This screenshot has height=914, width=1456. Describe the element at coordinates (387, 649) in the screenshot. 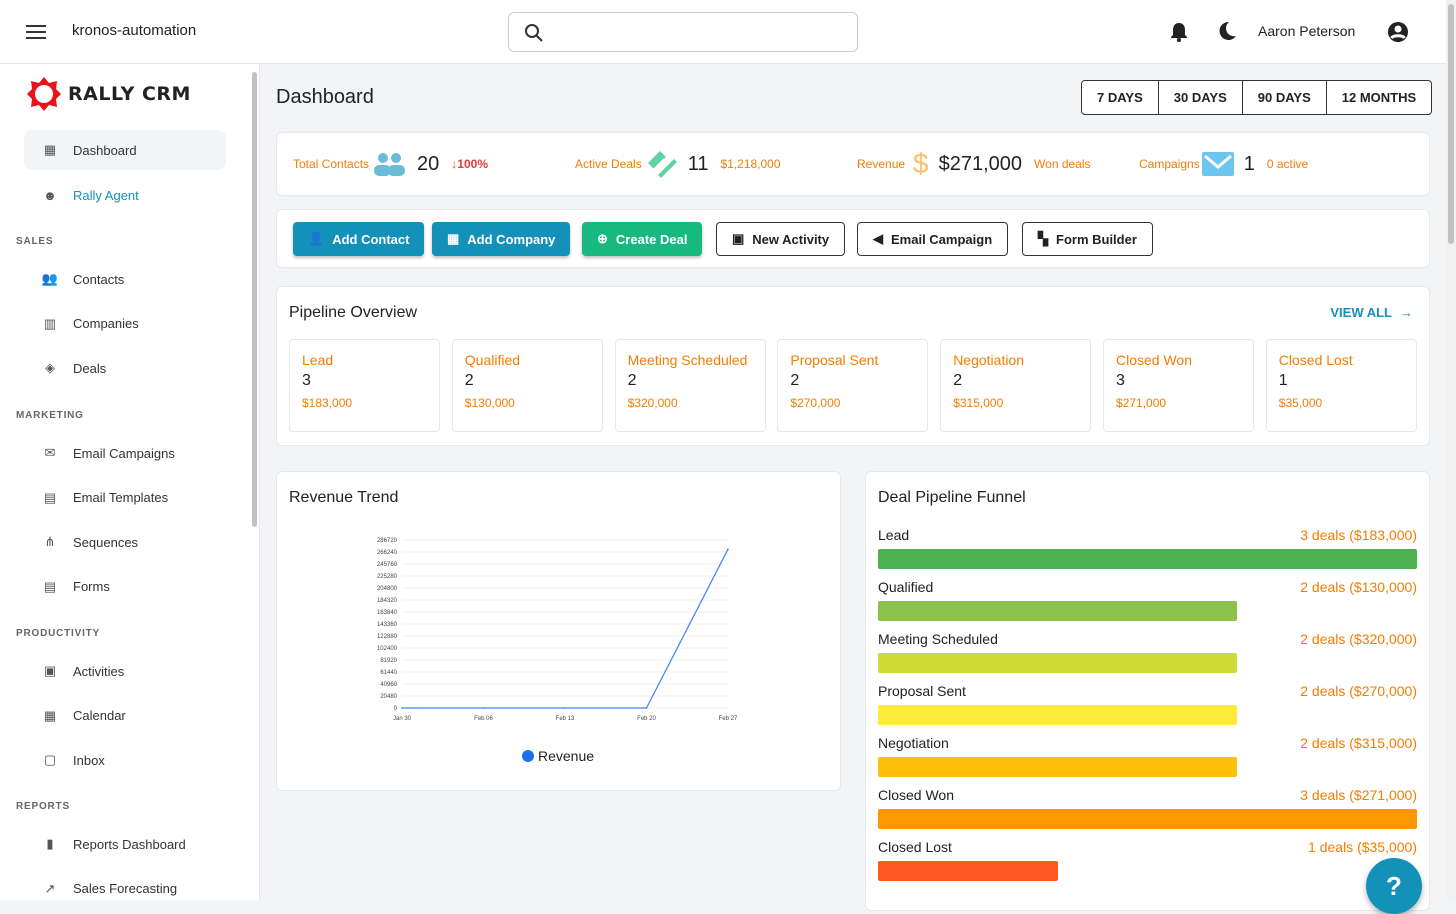

I see `y-tick-label: 102400` at that location.